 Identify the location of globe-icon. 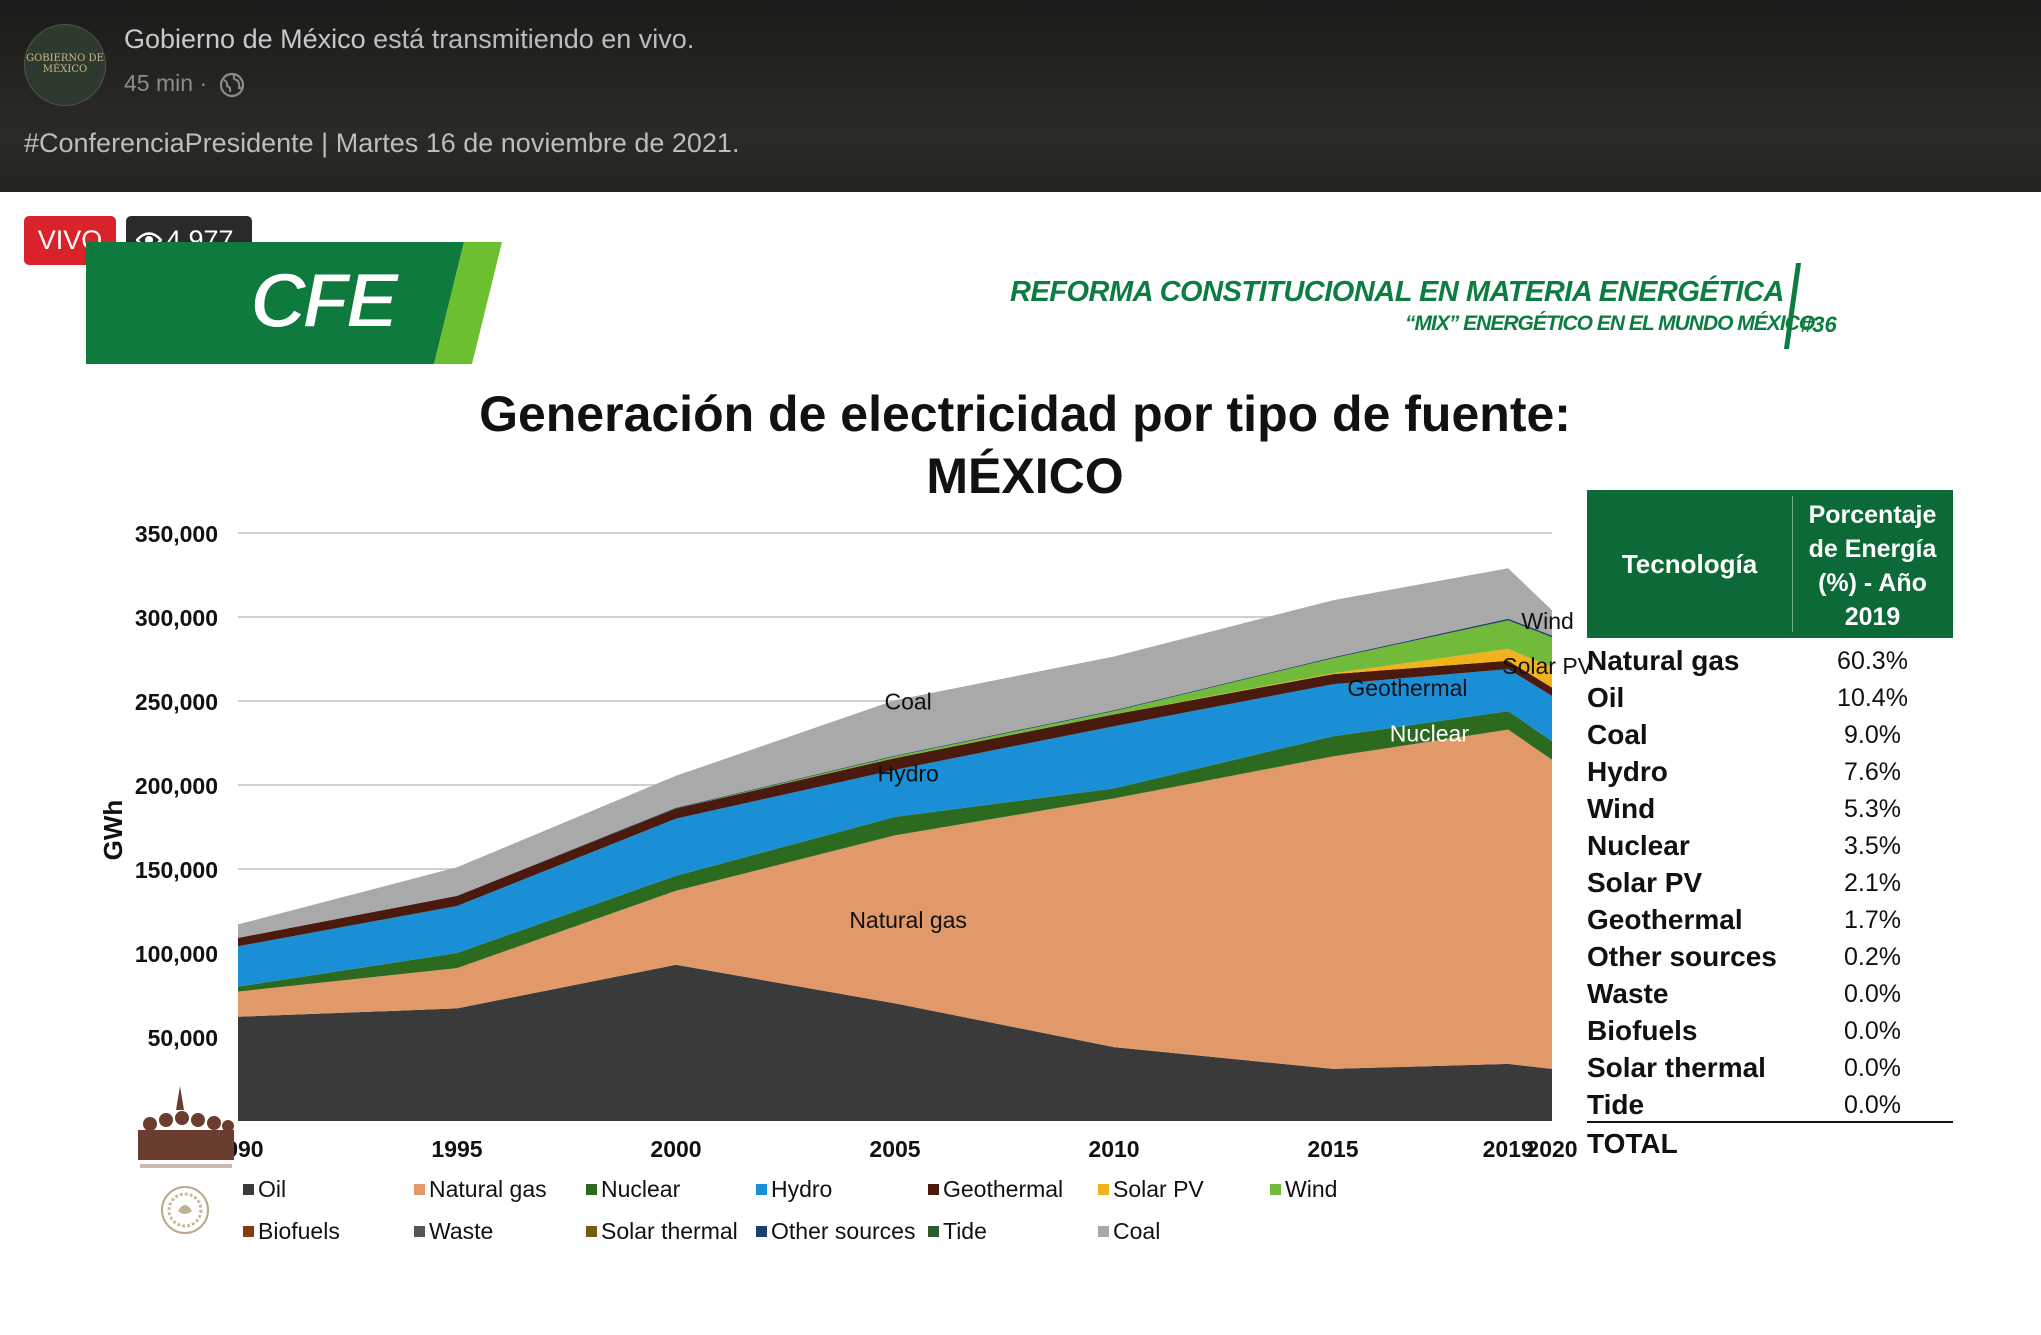
(232, 85).